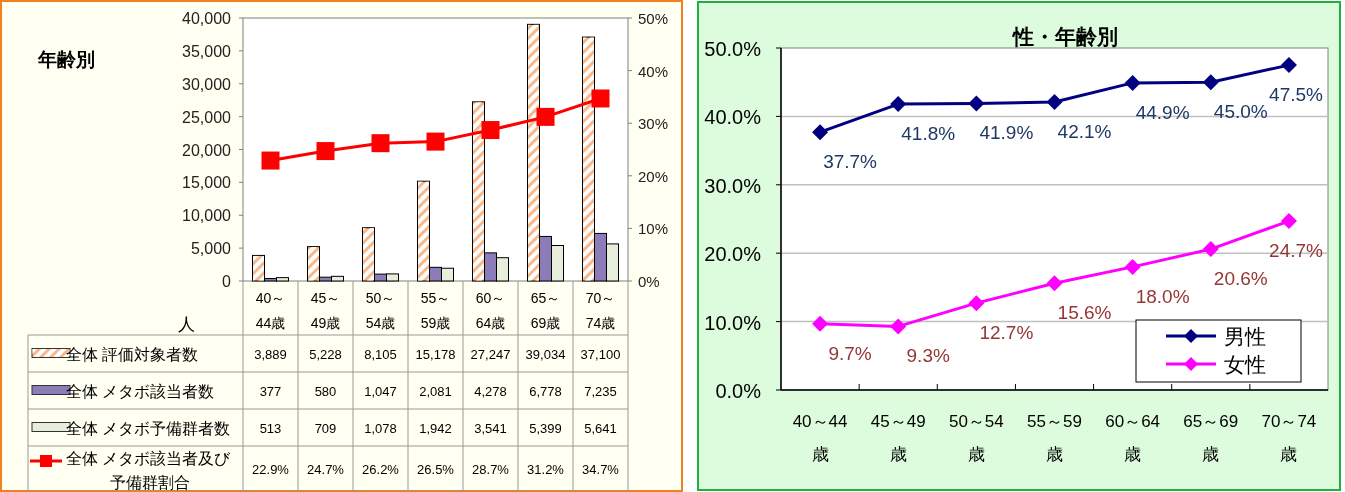 The width and height of the screenshot is (1345, 492). Describe the element at coordinates (738, 391) in the screenshot. I see `y-tick-label: 0.0%` at that location.